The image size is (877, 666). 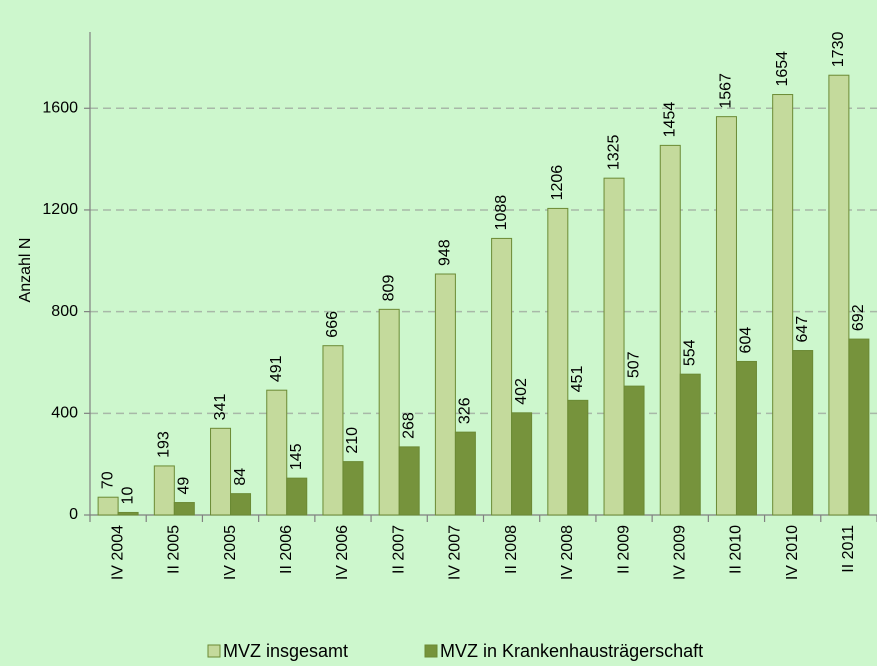 What do you see at coordinates (557, 183) in the screenshot?
I see `value-label: 1206` at bounding box center [557, 183].